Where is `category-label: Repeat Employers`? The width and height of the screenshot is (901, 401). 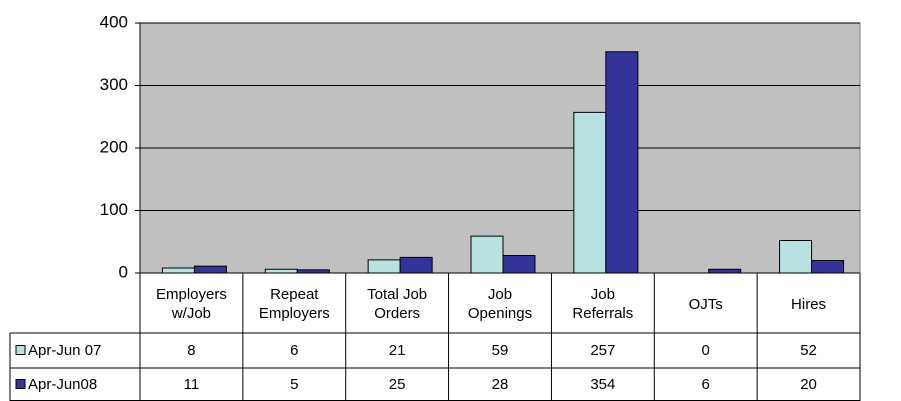 category-label: Repeat Employers is located at coordinates (294, 304).